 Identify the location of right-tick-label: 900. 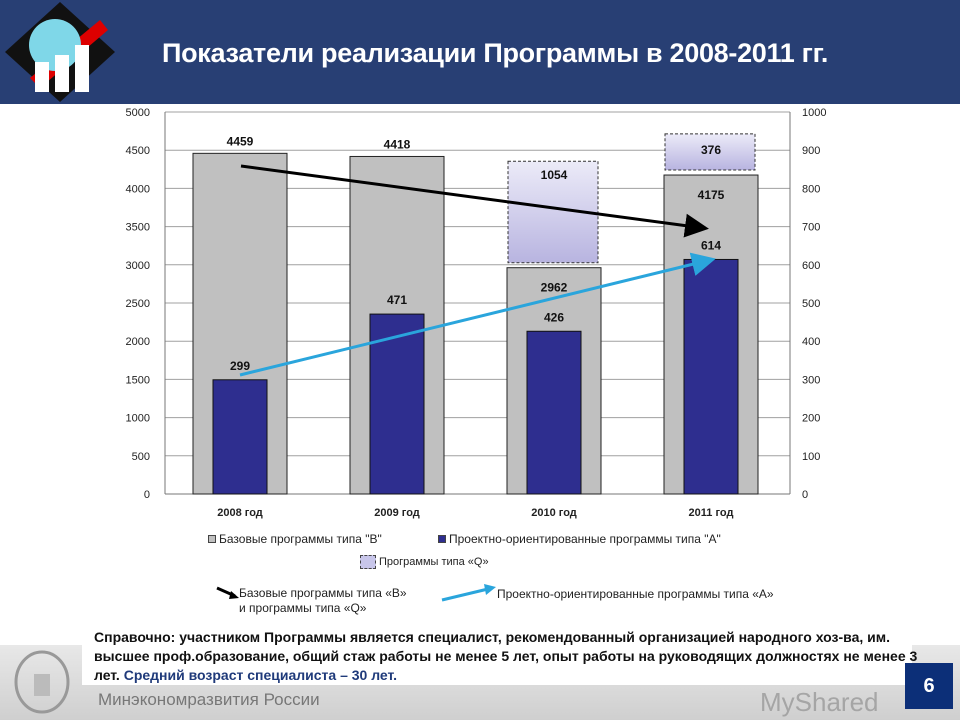
(811, 151).